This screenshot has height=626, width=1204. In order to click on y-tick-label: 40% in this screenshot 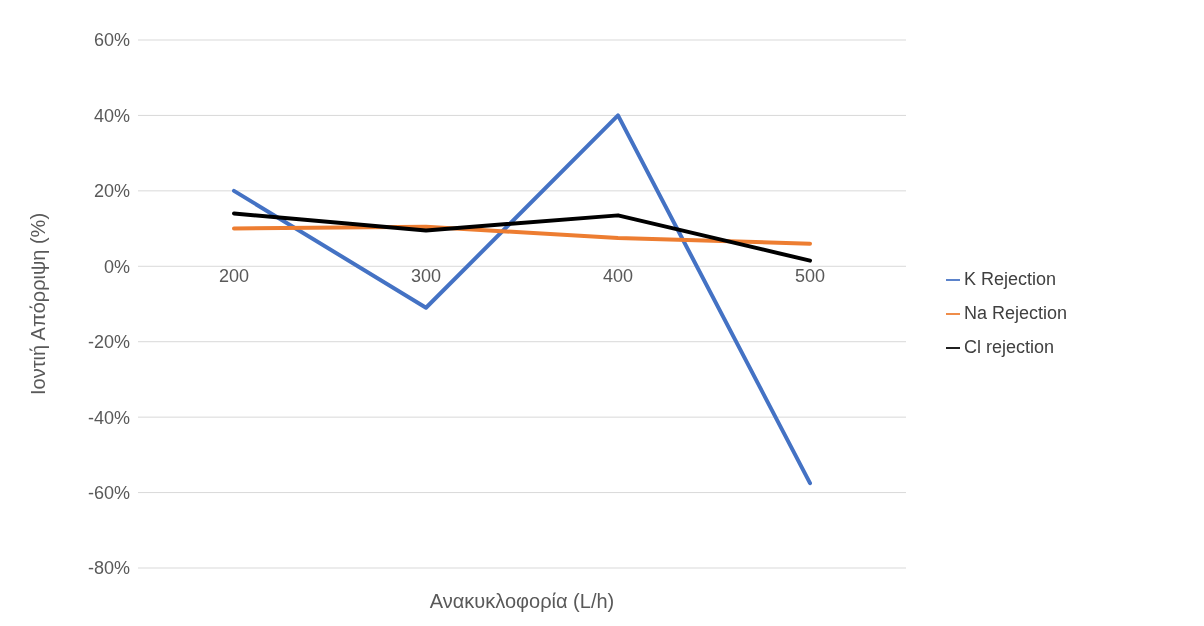, I will do `click(111, 115)`.